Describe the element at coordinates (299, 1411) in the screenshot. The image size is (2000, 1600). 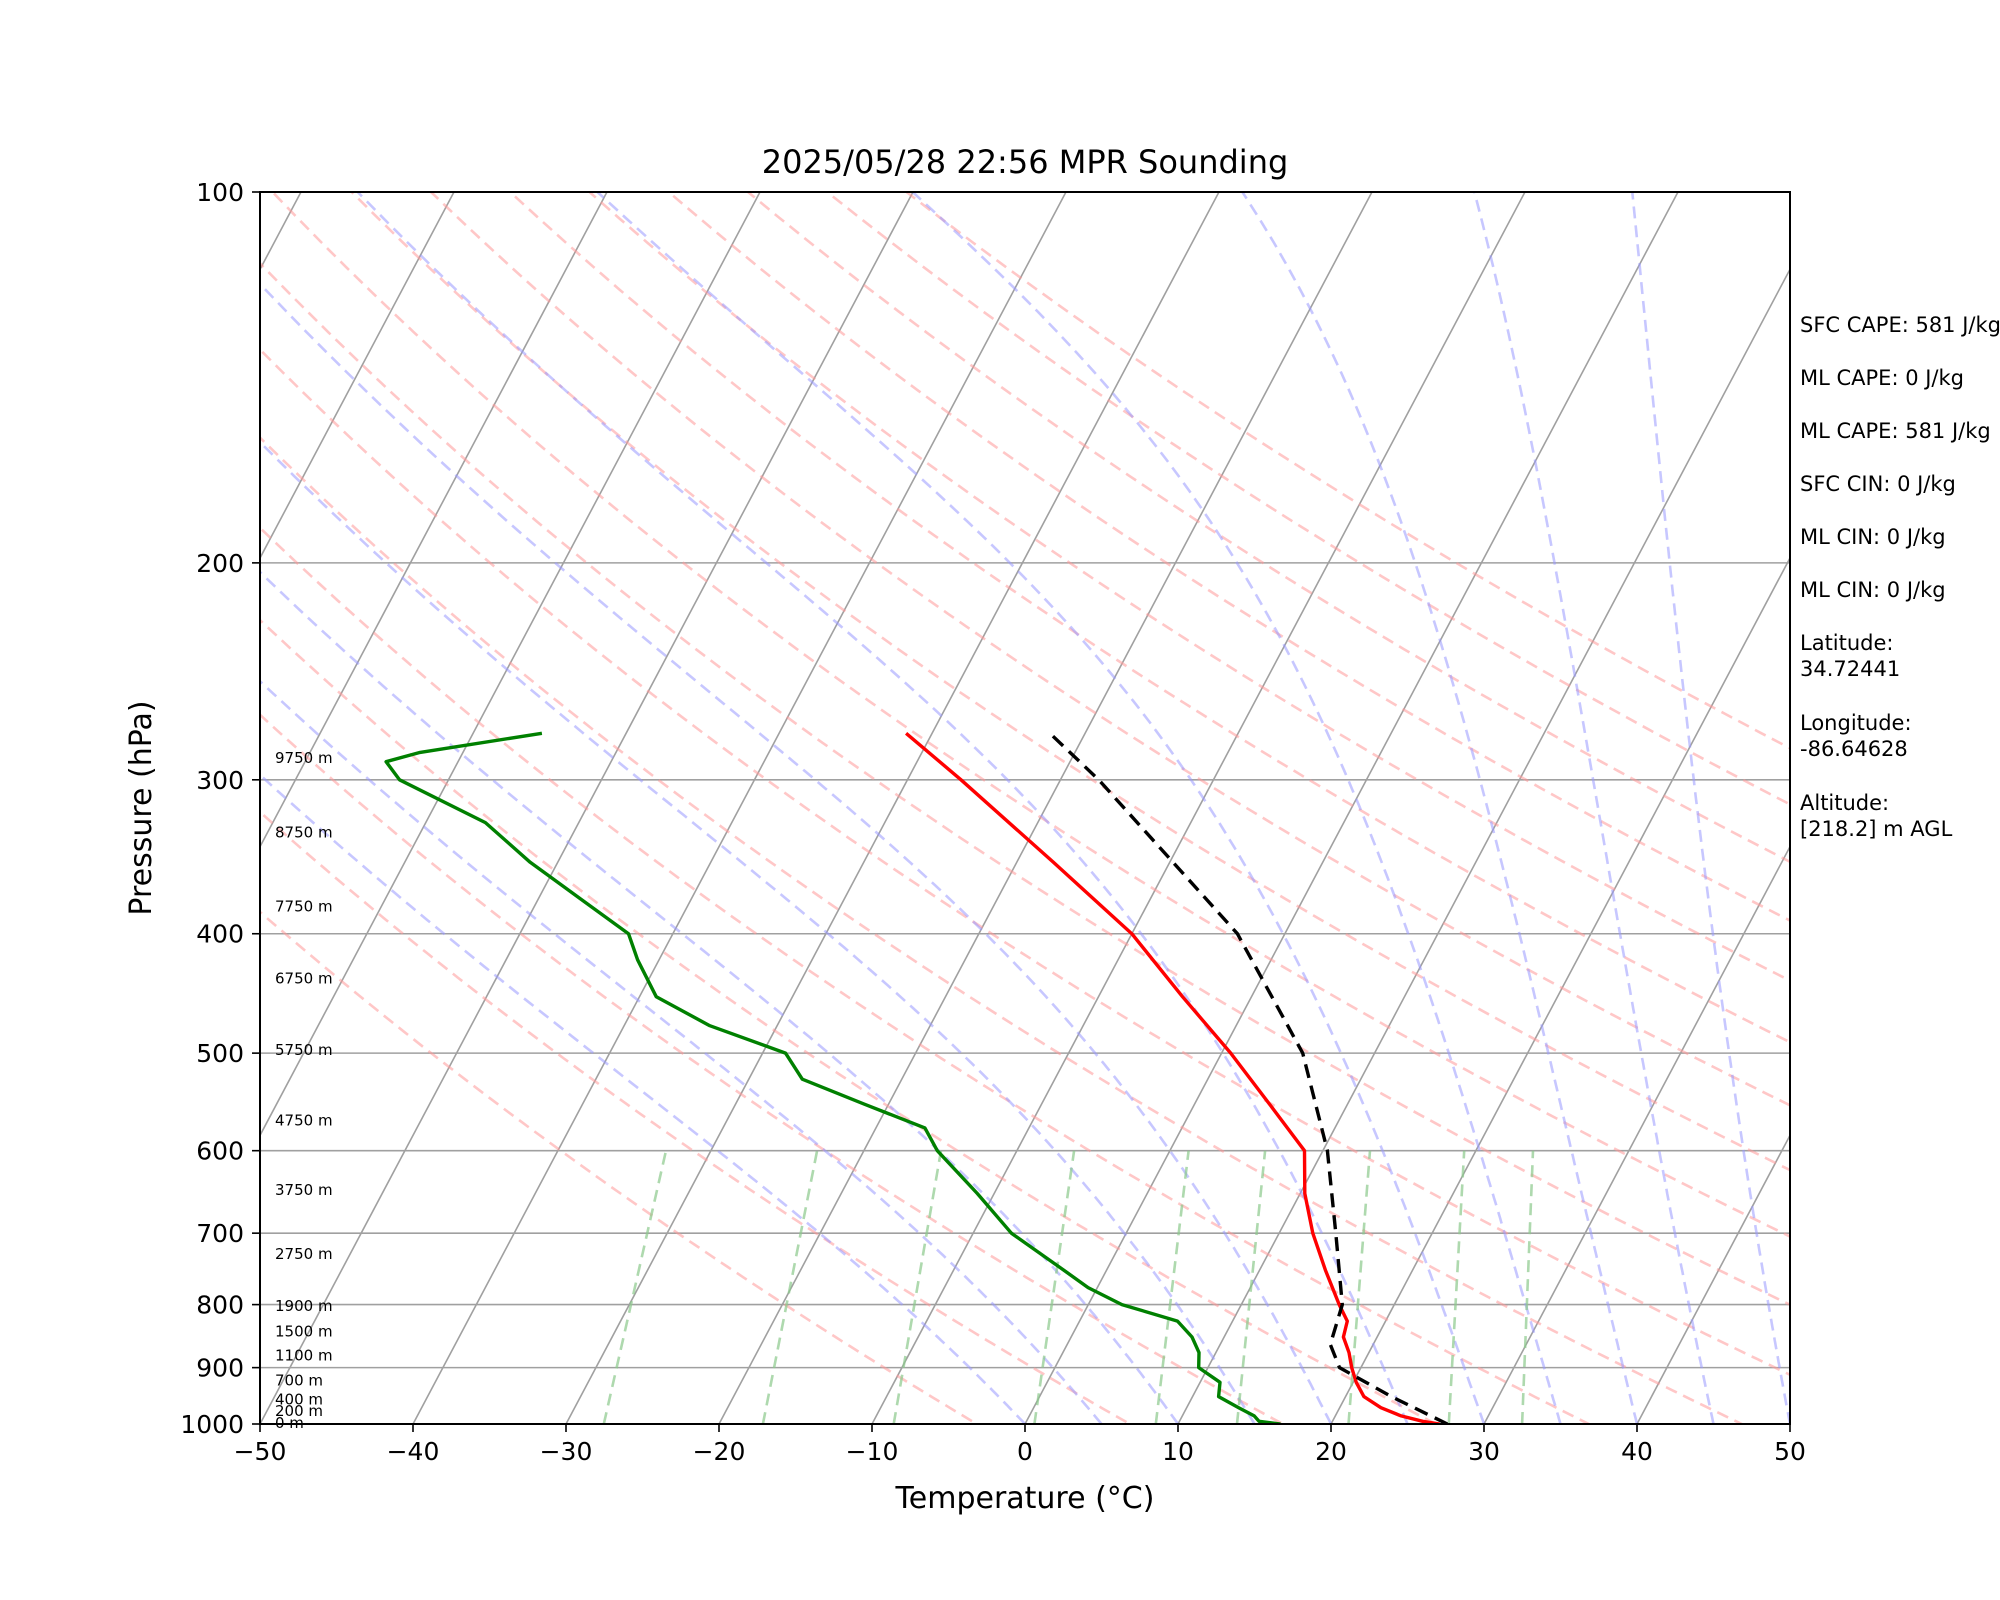
I see `height-label: 200 m` at that location.